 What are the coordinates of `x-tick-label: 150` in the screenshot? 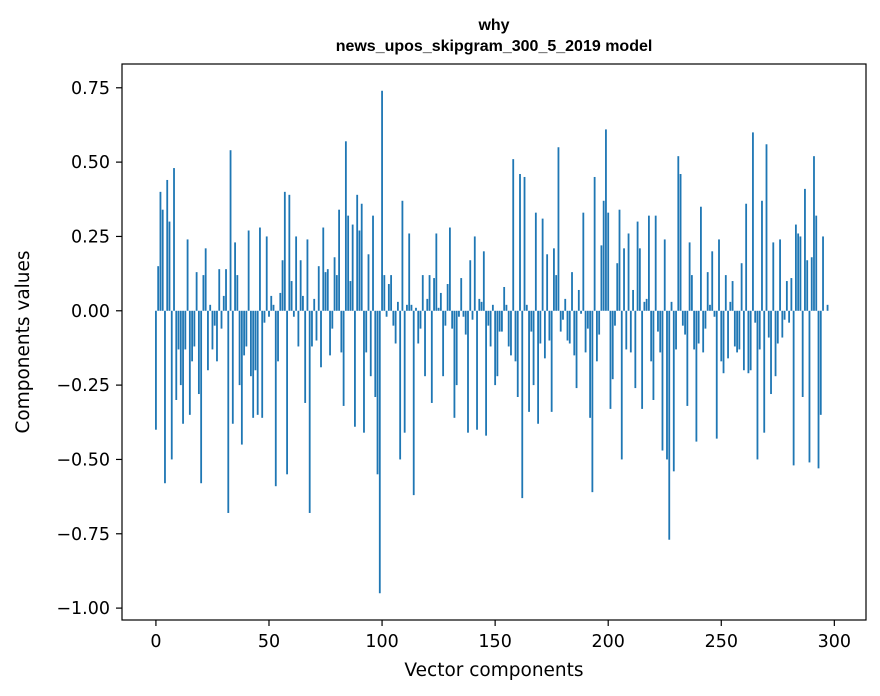 It's located at (494, 642).